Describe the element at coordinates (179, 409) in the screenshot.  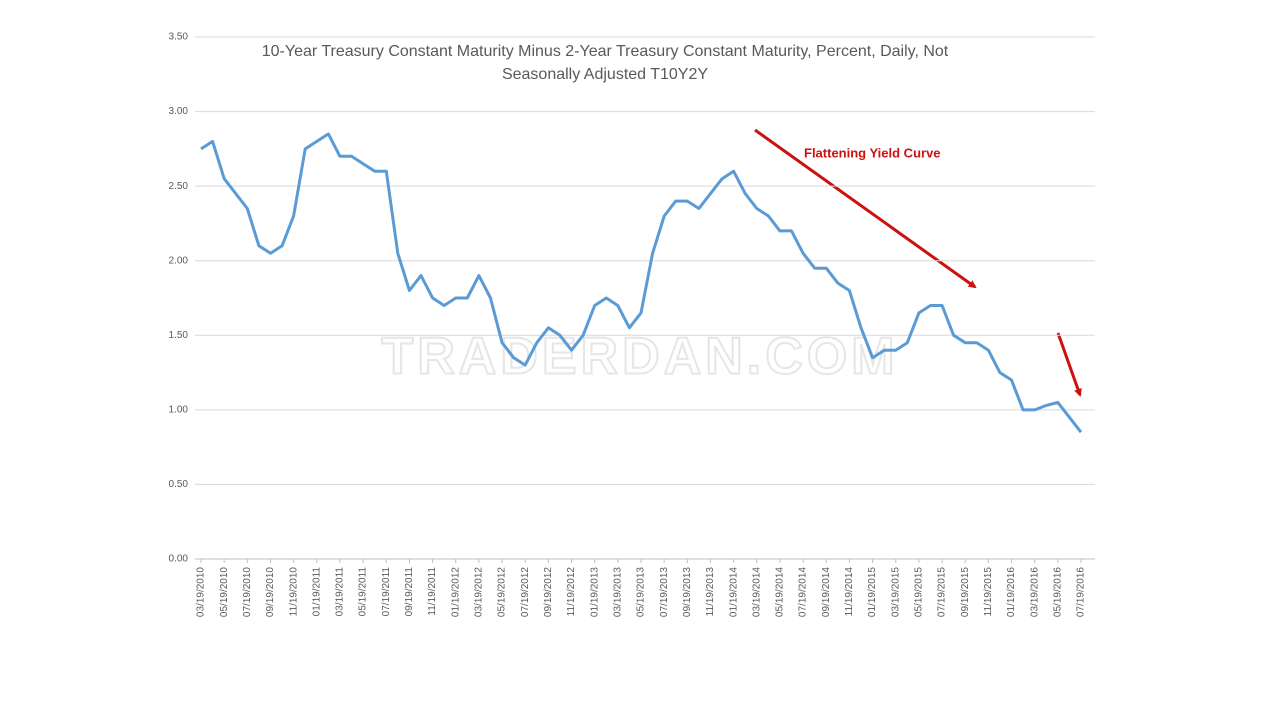
I see `y-tick-label: 1.00` at that location.